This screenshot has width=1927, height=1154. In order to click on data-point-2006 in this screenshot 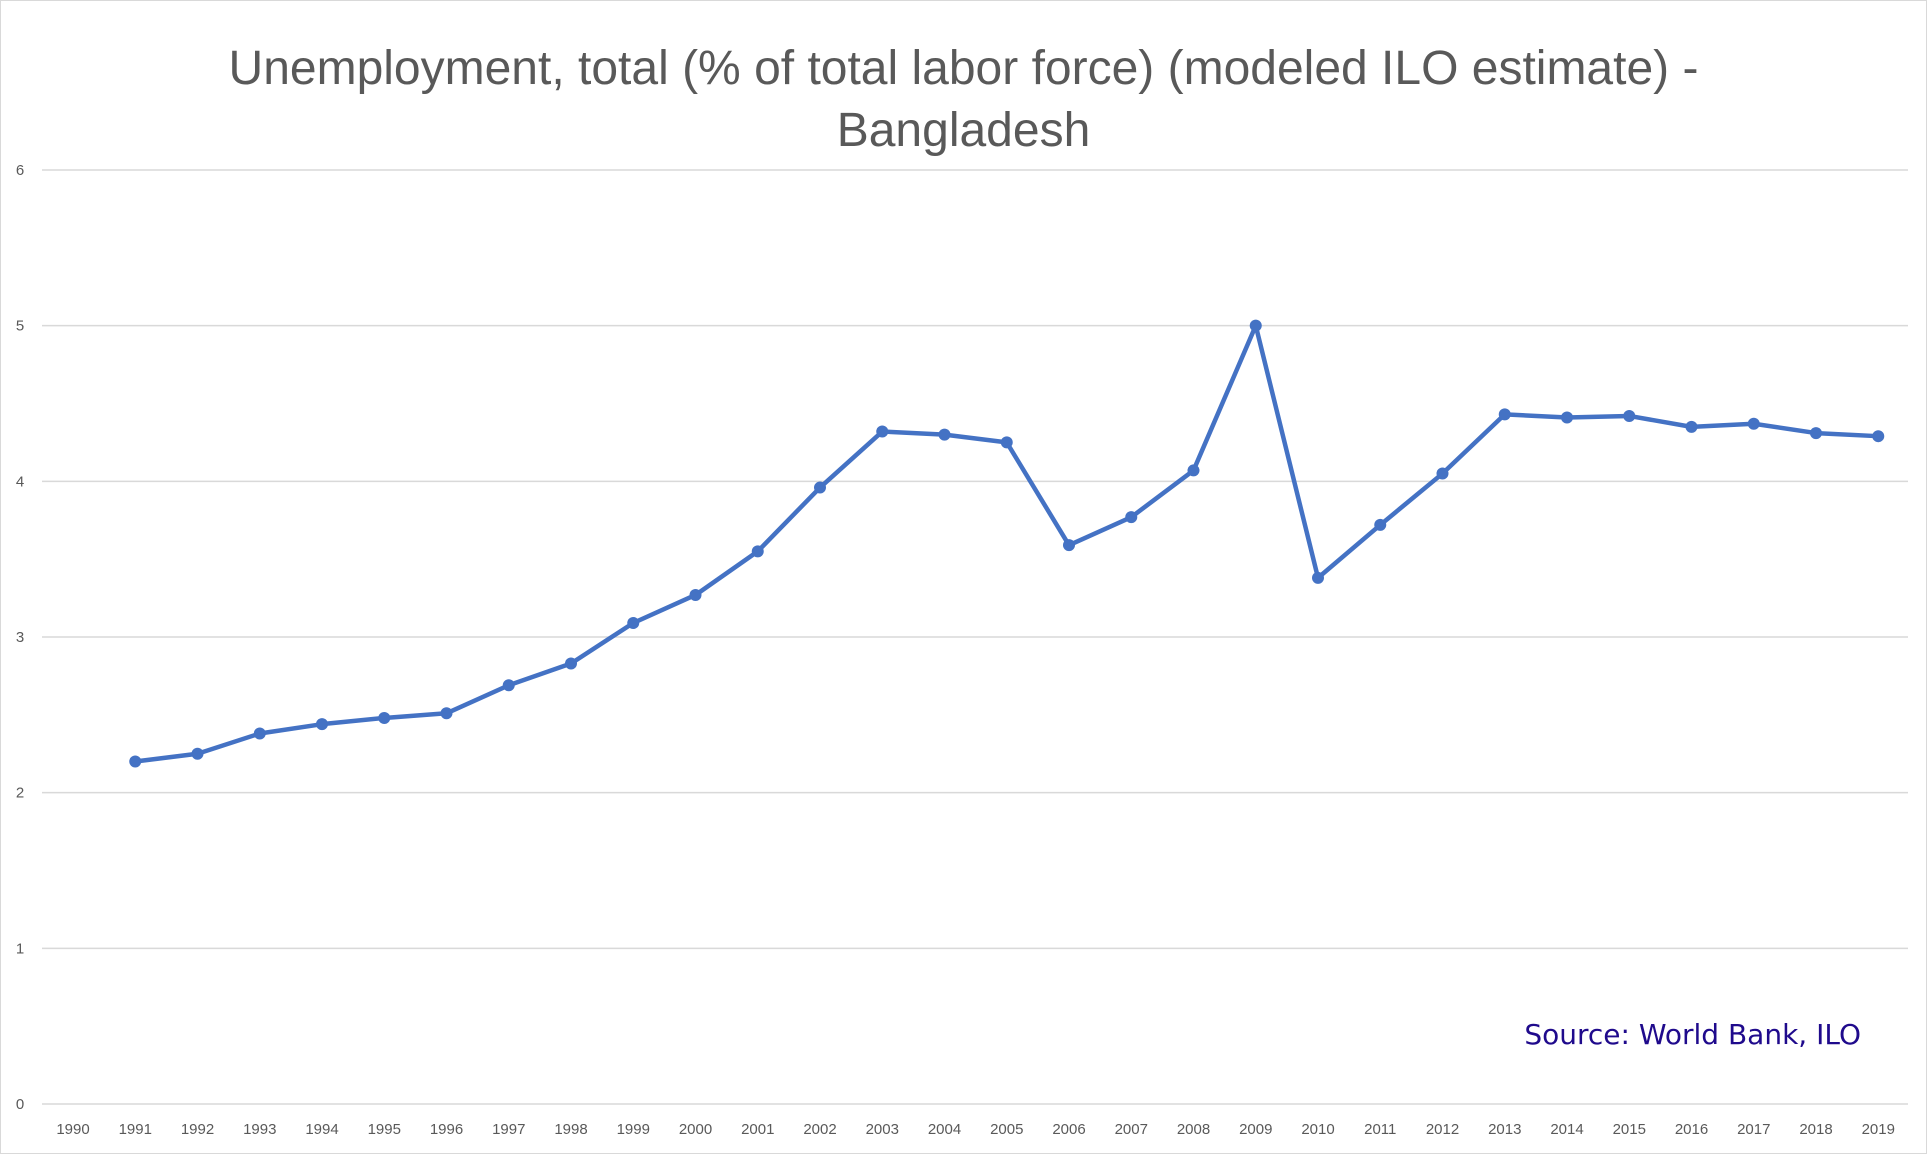, I will do `click(1069, 545)`.